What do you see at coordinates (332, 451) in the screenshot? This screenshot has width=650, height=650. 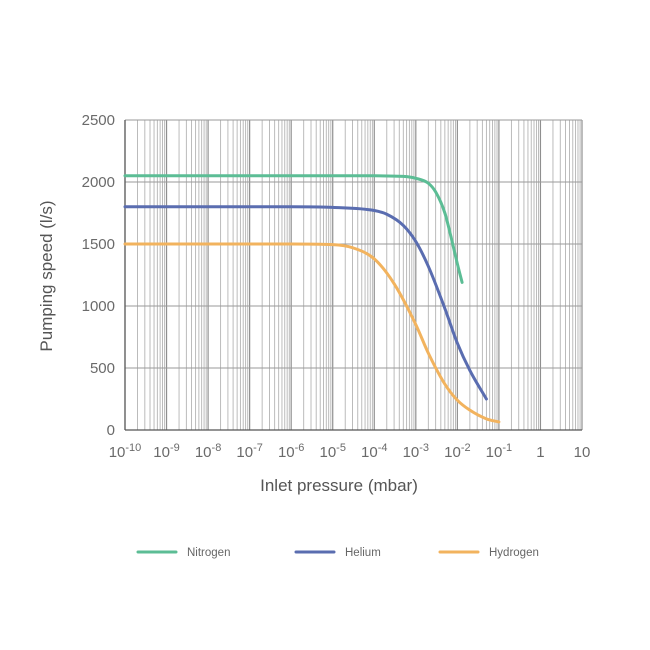 I see `x-tick-label: 10⁻⁵` at bounding box center [332, 451].